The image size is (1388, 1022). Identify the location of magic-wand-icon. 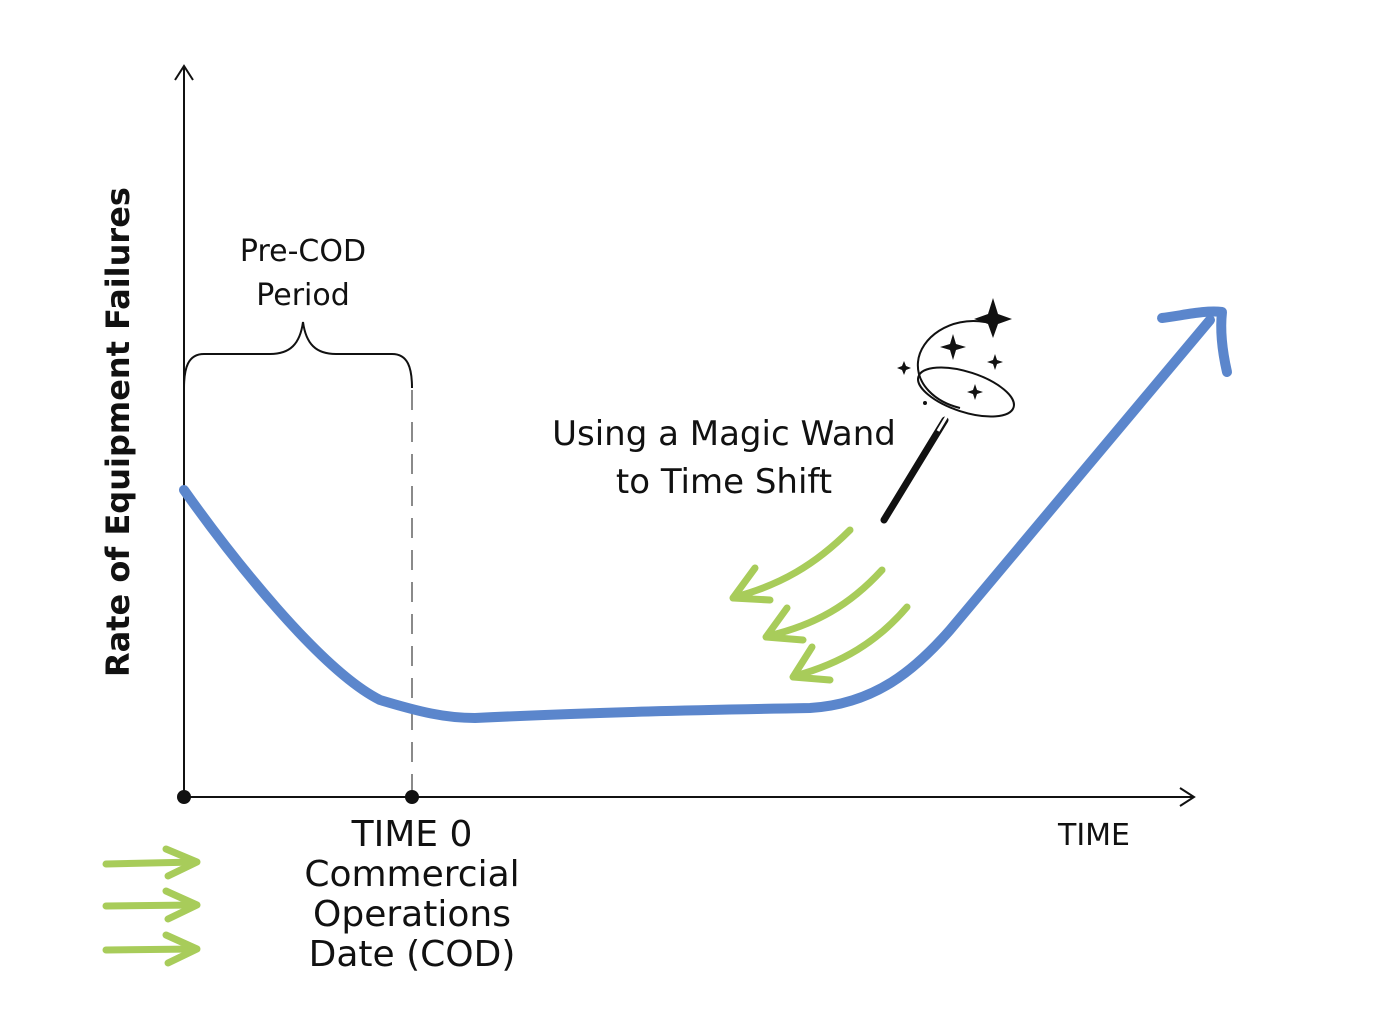
(947, 411).